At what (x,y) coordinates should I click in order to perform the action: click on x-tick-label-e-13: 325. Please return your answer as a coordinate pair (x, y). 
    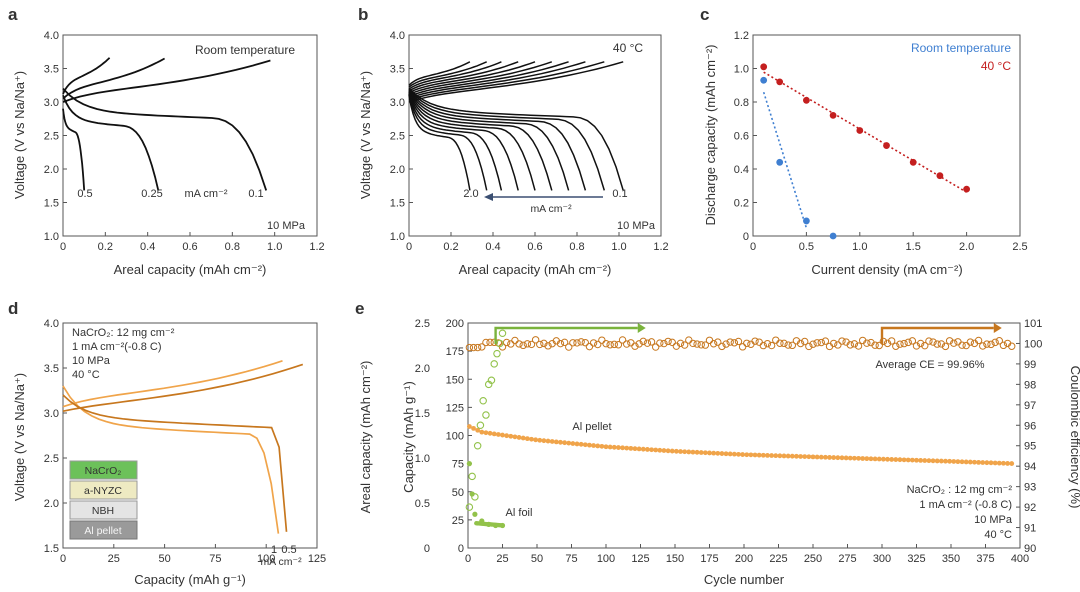
    Looking at the image, I should click on (916, 559).